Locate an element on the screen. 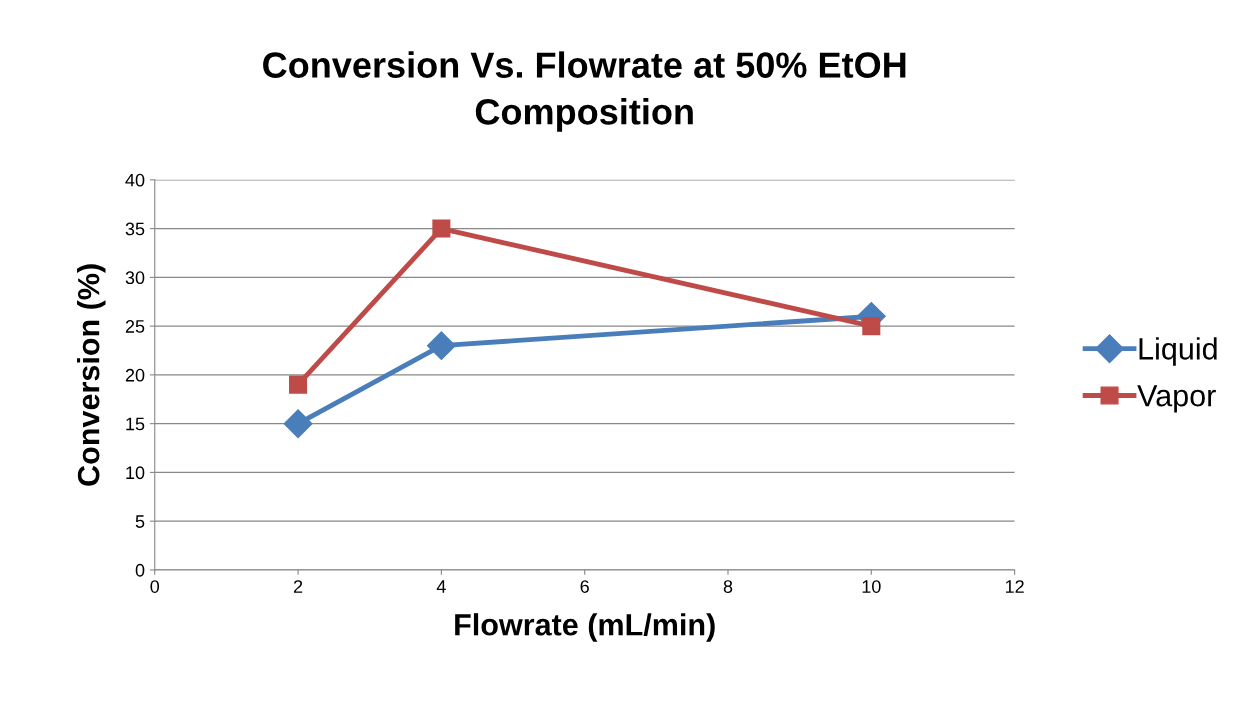  x-tick-label: 4 is located at coordinates (441, 586).